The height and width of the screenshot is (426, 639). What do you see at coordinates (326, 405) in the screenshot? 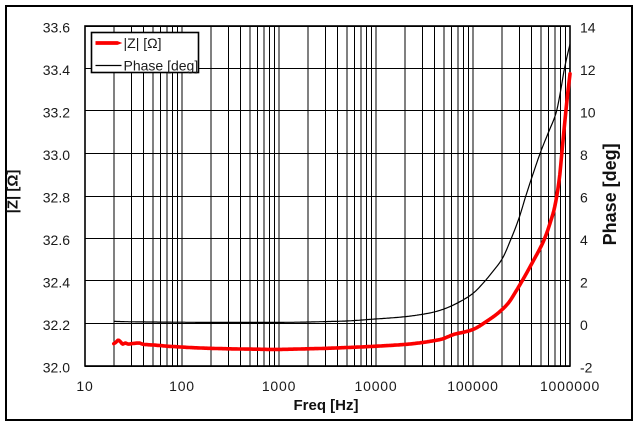
I see `svg-text: Freq [Hz]` at bounding box center [326, 405].